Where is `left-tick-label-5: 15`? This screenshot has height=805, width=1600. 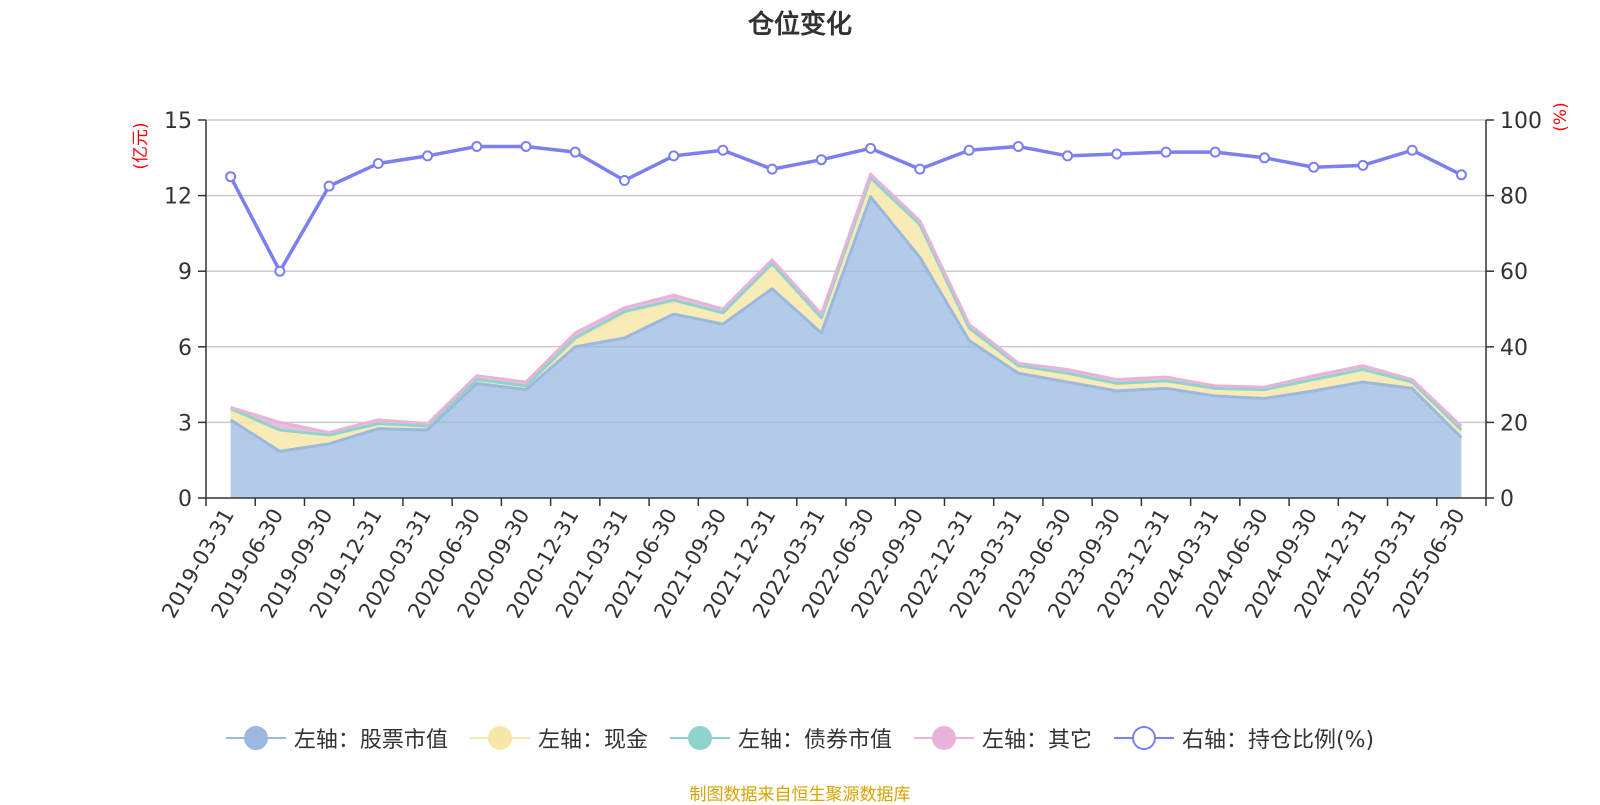 left-tick-label-5: 15 is located at coordinates (178, 121).